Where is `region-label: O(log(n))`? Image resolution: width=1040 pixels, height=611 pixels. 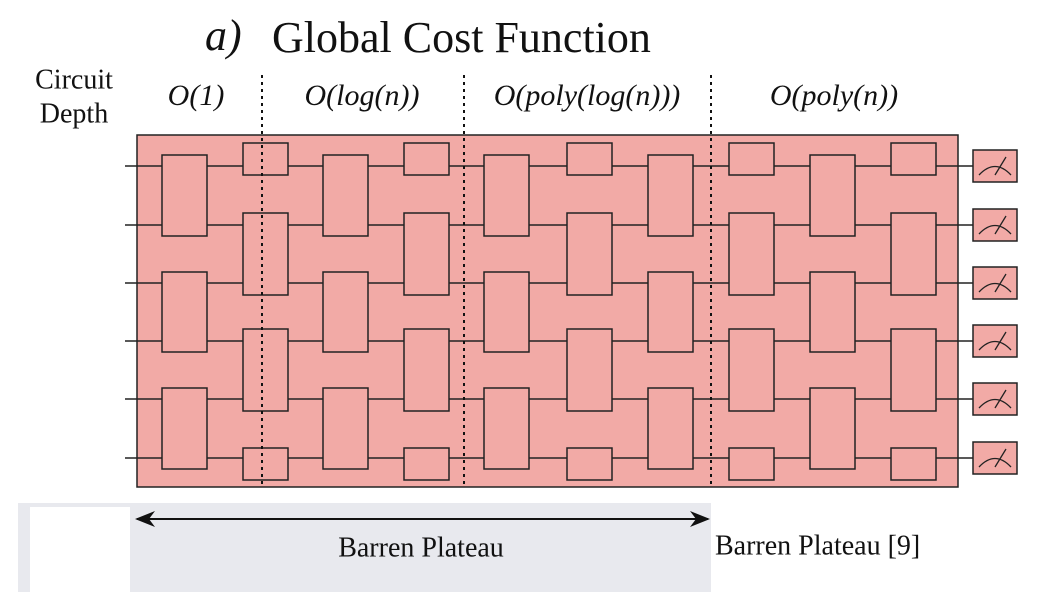 region-label: O(log(n)) is located at coordinates (362, 95).